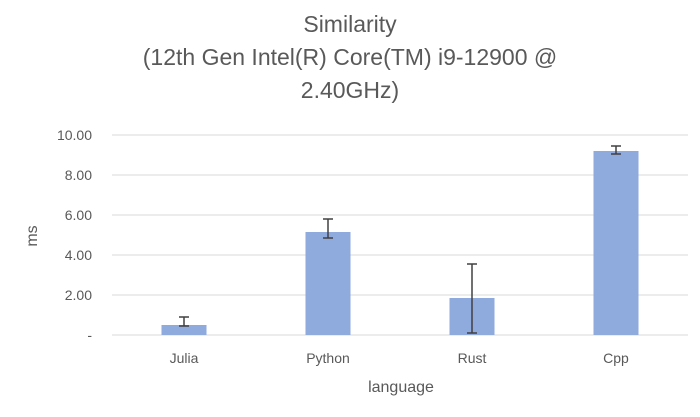 This screenshot has height=417, width=700. I want to click on chart-title-line-2: (12th Gen Intel(R) Core(TM) i9-12900 @, so click(350, 57).